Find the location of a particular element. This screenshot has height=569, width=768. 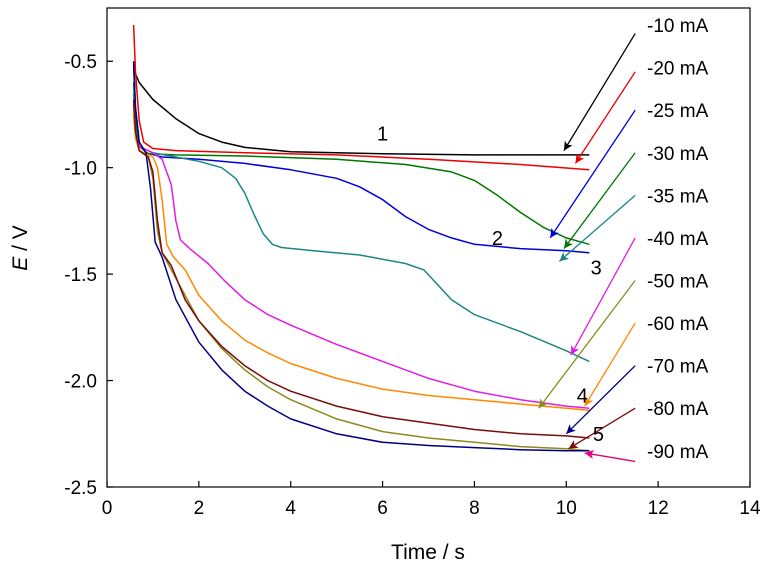

y-axis-title-symbol: E is located at coordinates (20, 263).